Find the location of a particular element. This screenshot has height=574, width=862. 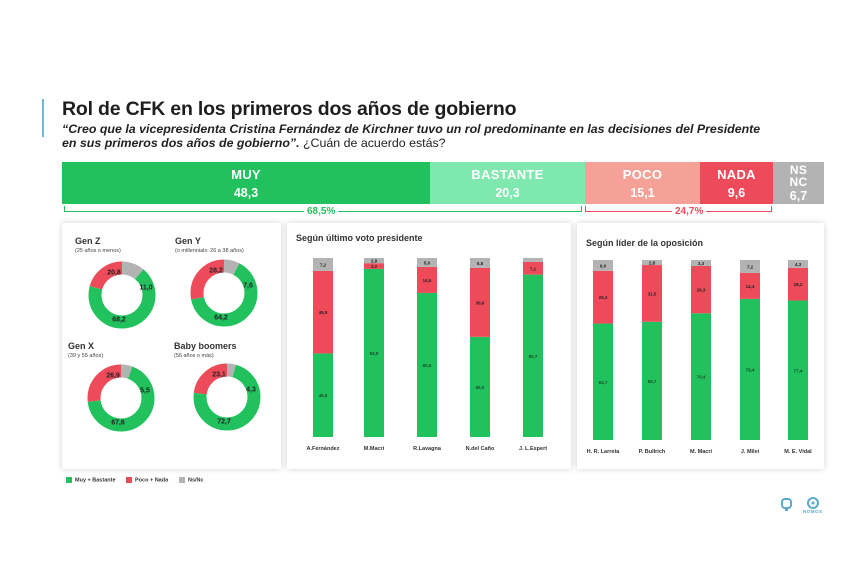

baby-boomers-donut is located at coordinates (227, 397).